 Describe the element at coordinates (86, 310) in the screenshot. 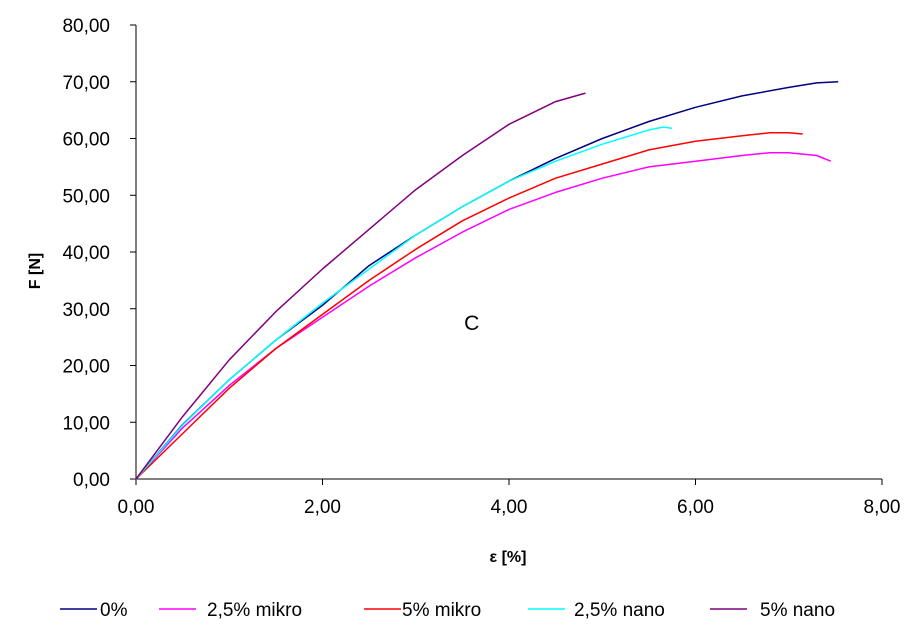

I see `y-tick-label: 30,00` at that location.